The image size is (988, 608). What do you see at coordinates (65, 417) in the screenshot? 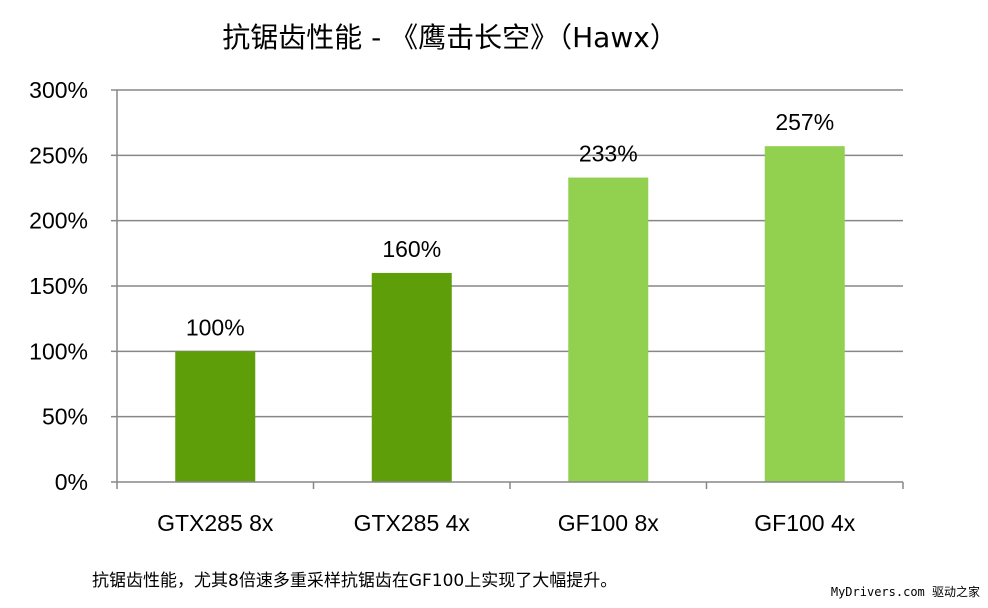
I see `y-tick-label: 50%` at bounding box center [65, 417].